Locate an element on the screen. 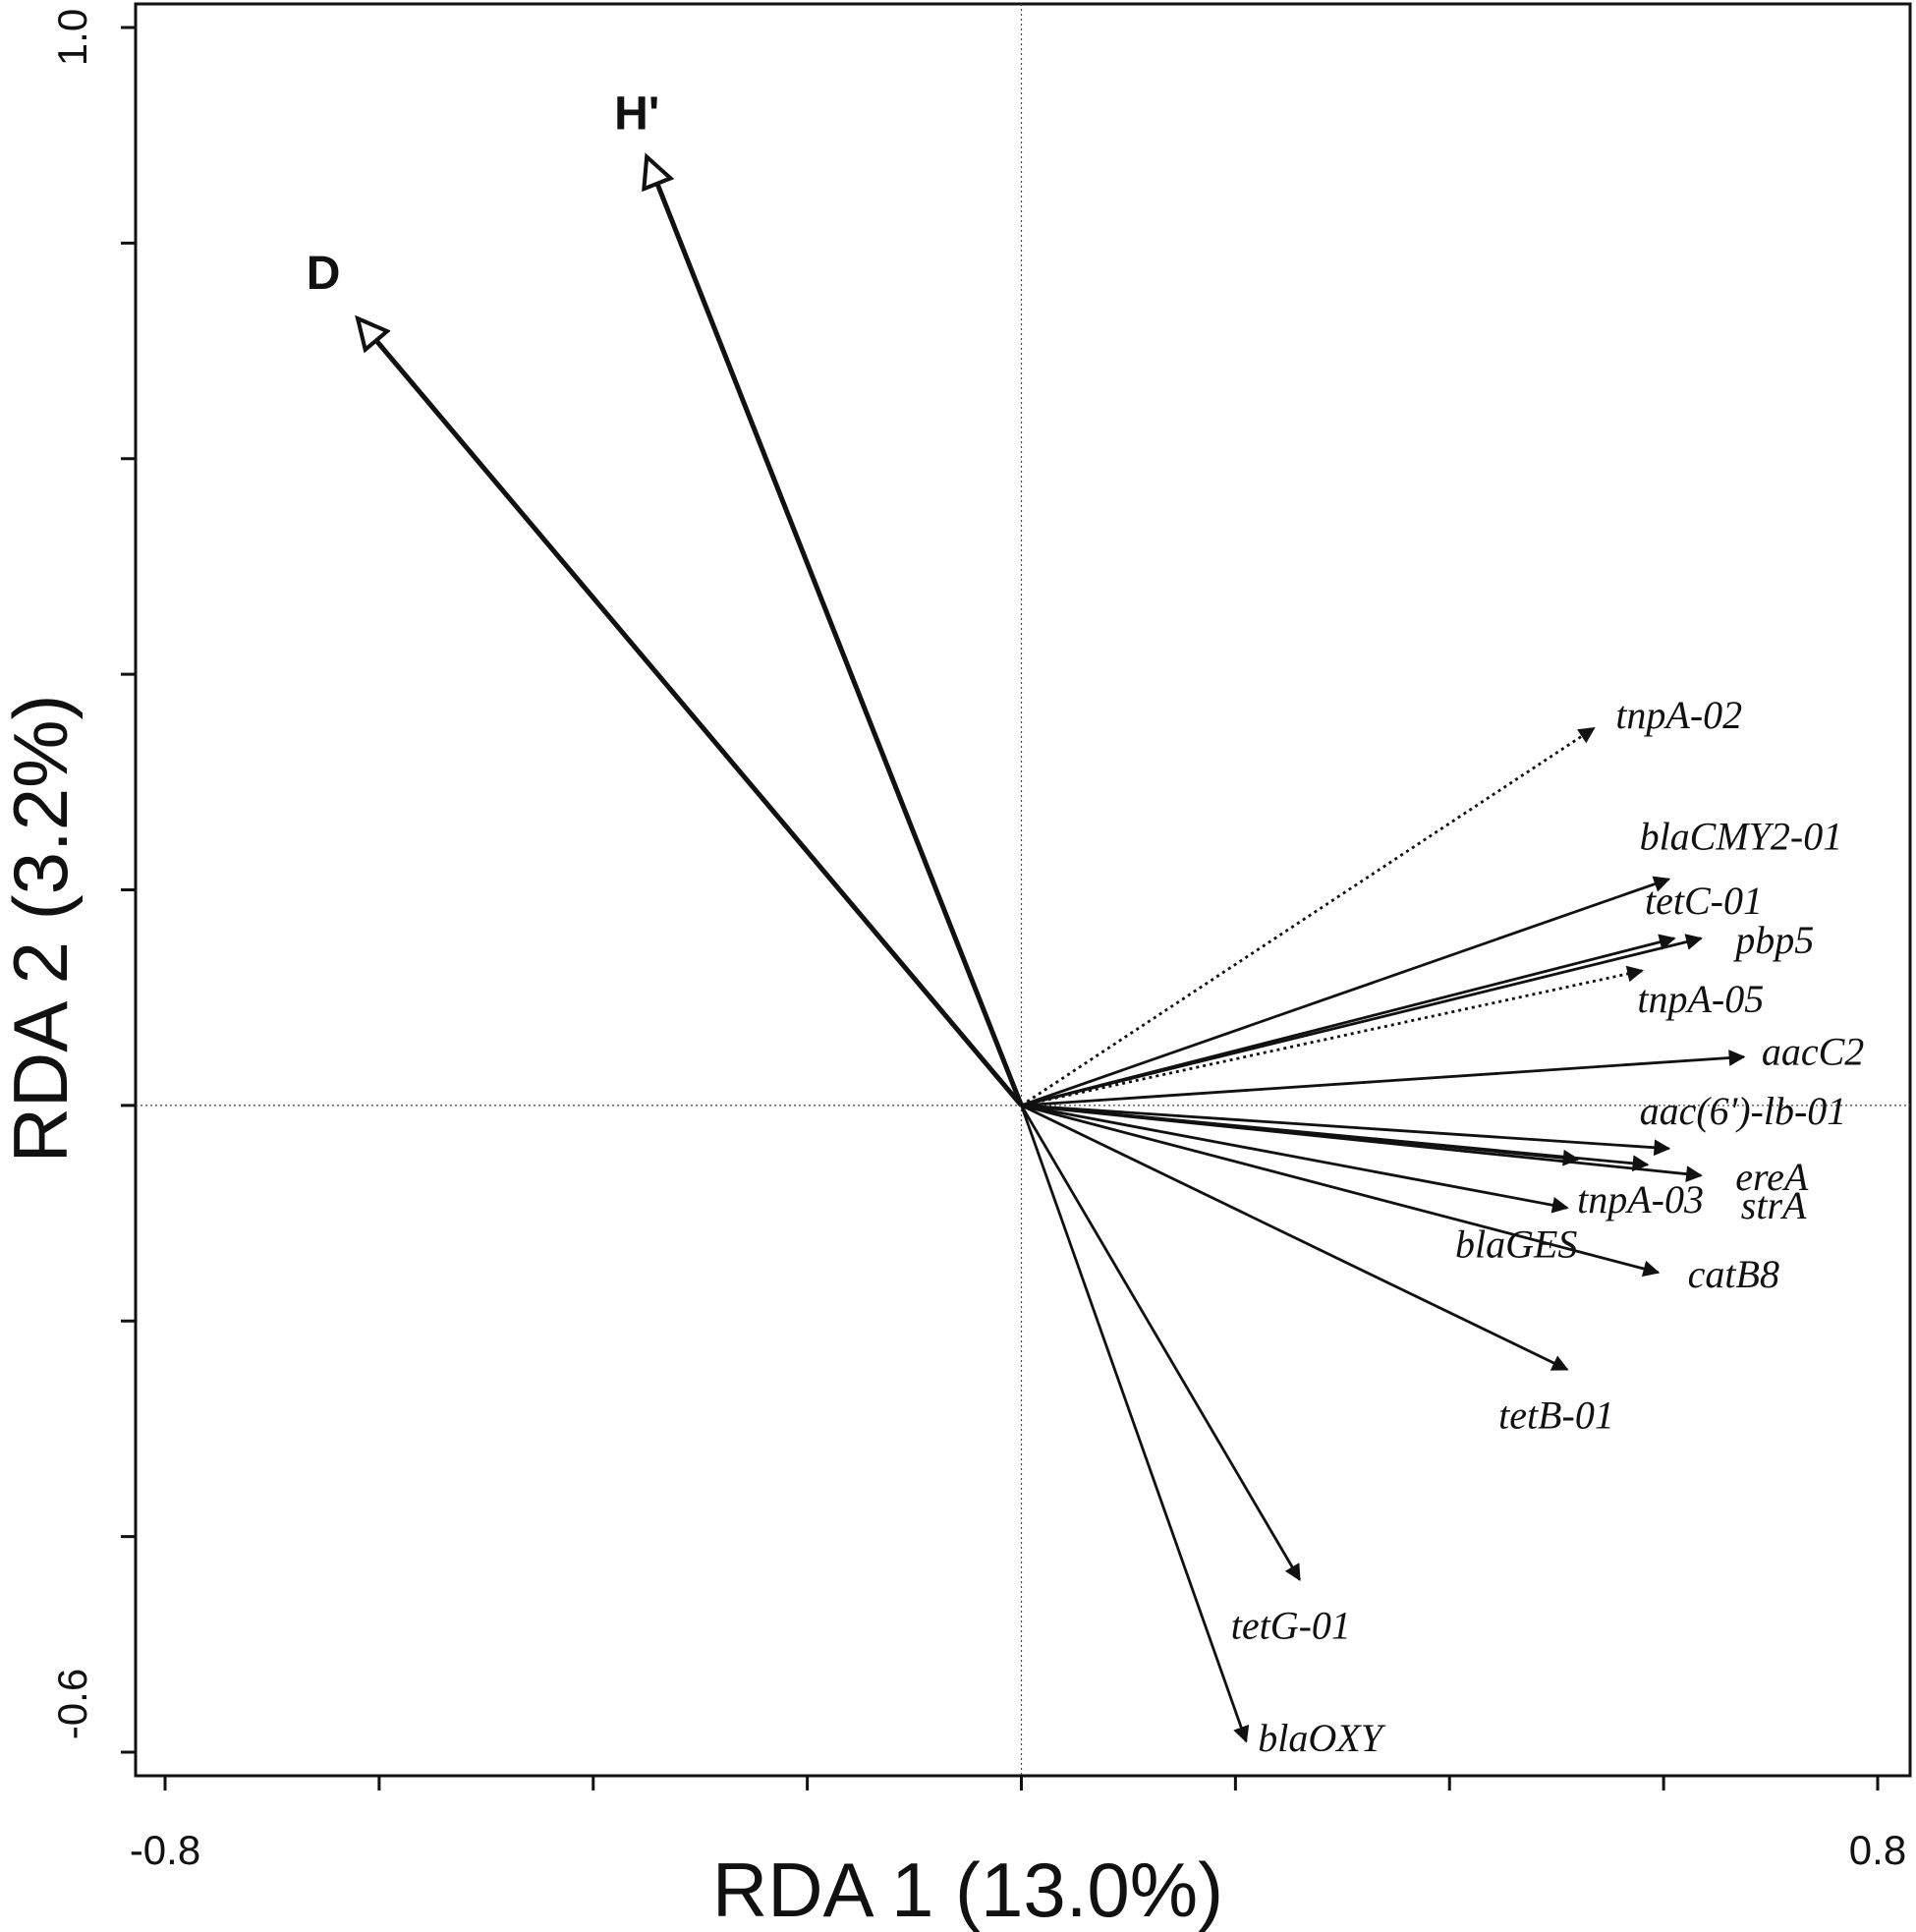  gene-vector-catb8 is located at coordinates (1341, 1191).